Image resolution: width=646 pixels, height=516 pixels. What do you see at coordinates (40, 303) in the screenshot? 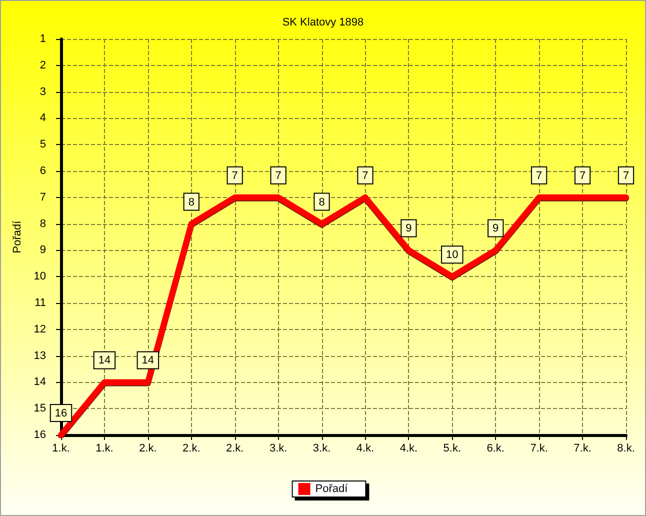
I see `y-tick-label: 11` at bounding box center [40, 303].